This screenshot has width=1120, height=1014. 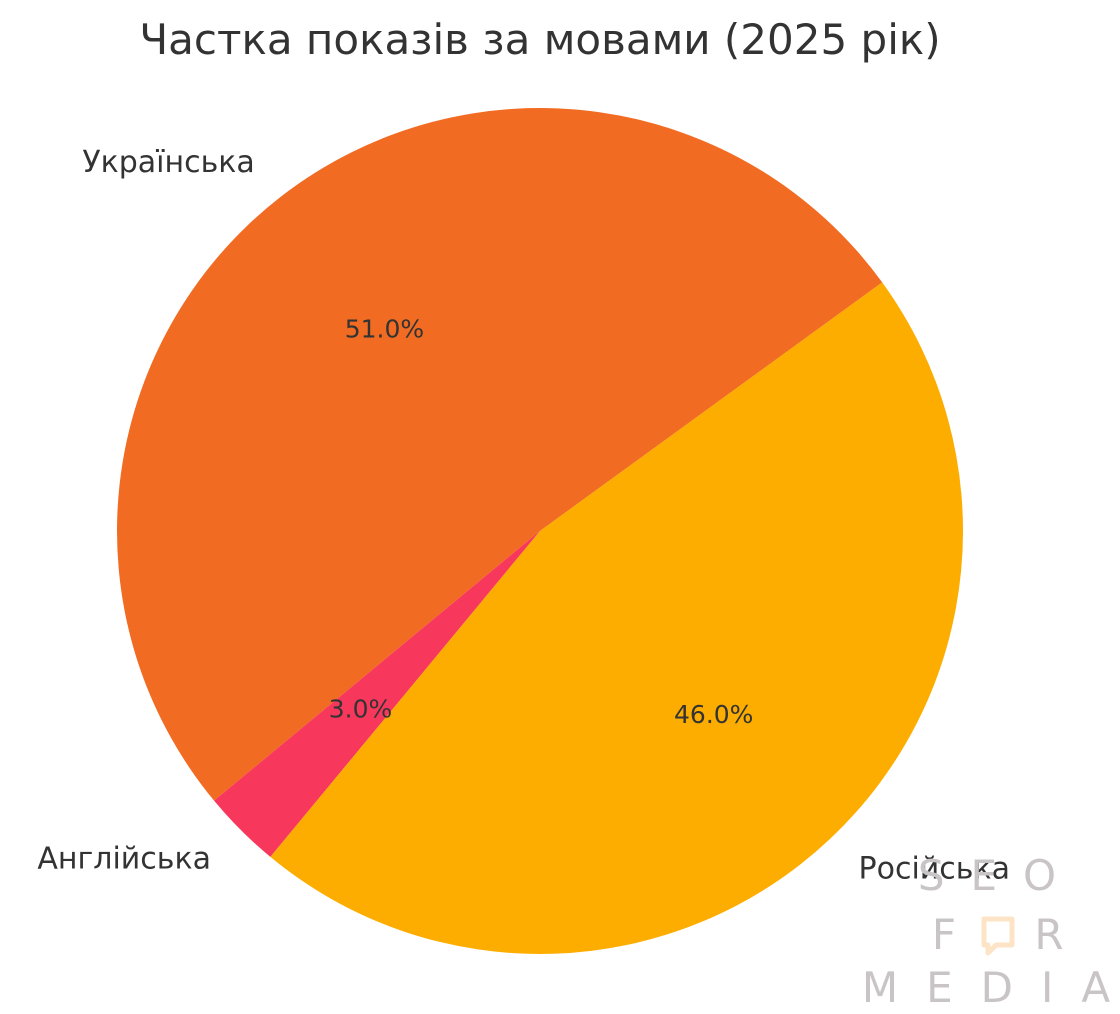 I want to click on logo-letter-f: F, so click(x=944, y=934).